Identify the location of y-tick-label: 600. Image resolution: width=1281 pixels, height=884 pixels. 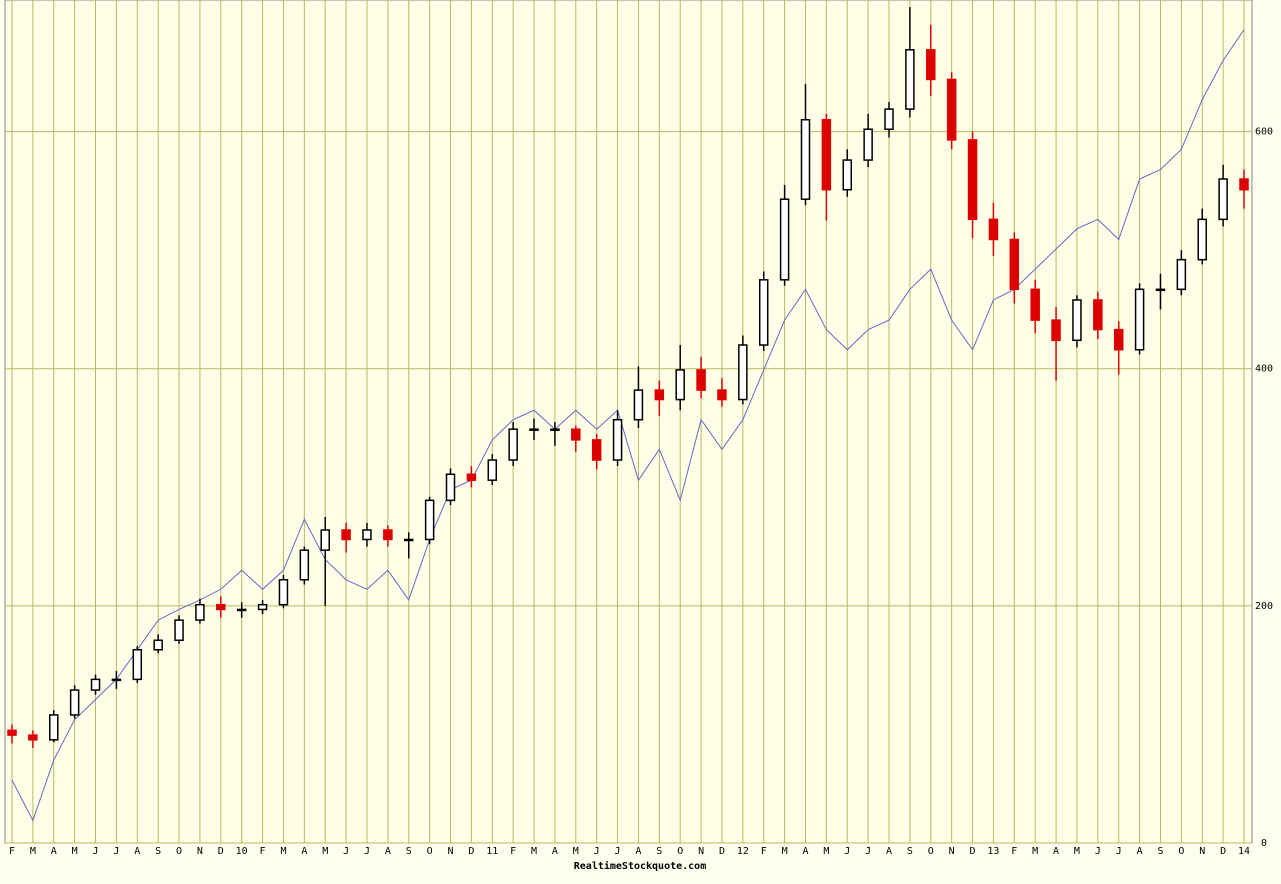
(1264, 132).